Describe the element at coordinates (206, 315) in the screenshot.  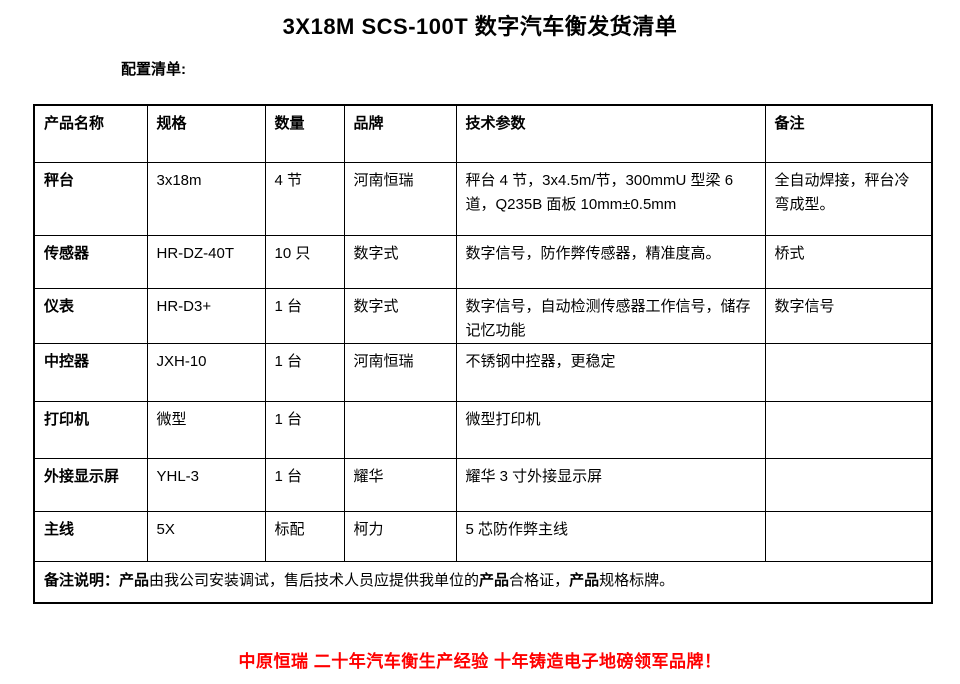
I see `cell-spec: HR-D3+` at that location.